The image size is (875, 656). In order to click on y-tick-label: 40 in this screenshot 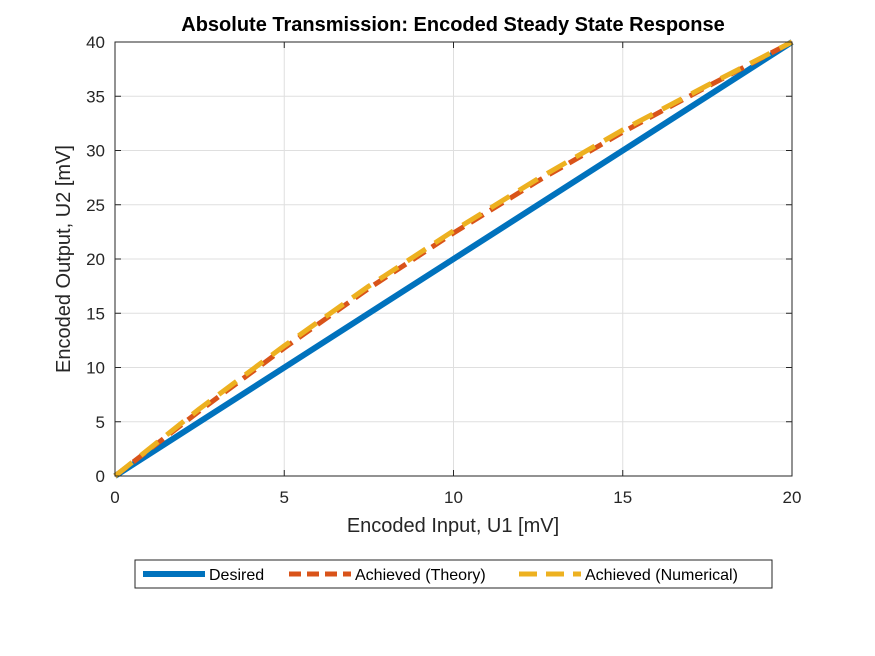, I will do `click(95, 42)`.